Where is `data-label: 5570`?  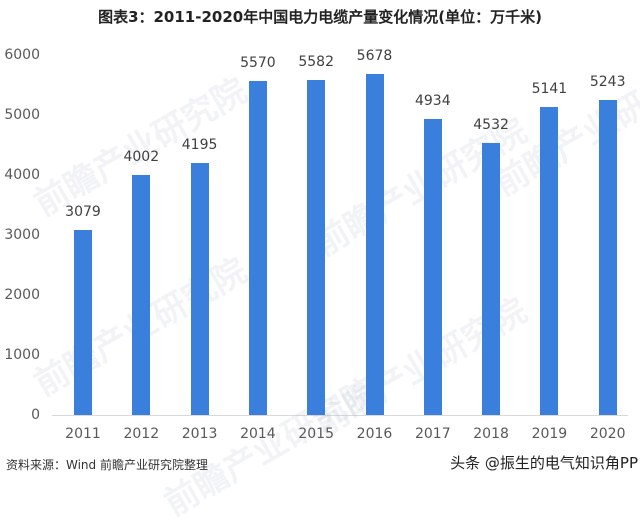
data-label: 5570 is located at coordinates (258, 62).